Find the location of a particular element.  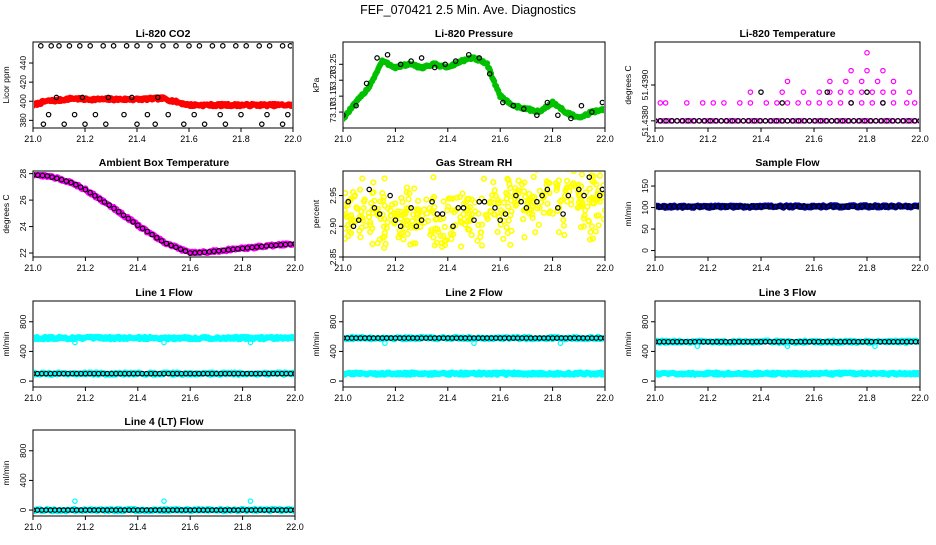

y-tick-label: 51.4390 is located at coordinates (645, 84).